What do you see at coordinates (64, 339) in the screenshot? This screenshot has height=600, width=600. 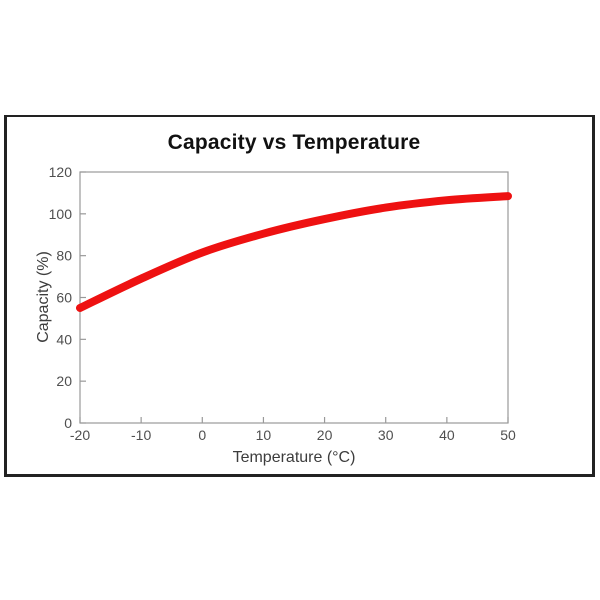 I see `y-tick-label: 40` at bounding box center [64, 339].